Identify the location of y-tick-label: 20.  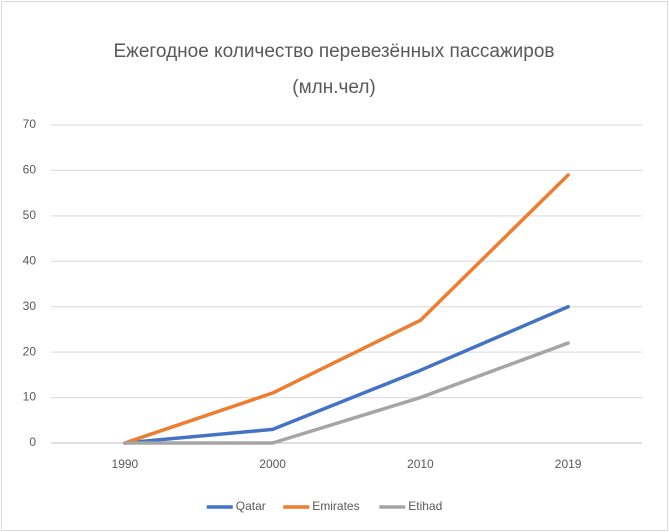
(30, 351).